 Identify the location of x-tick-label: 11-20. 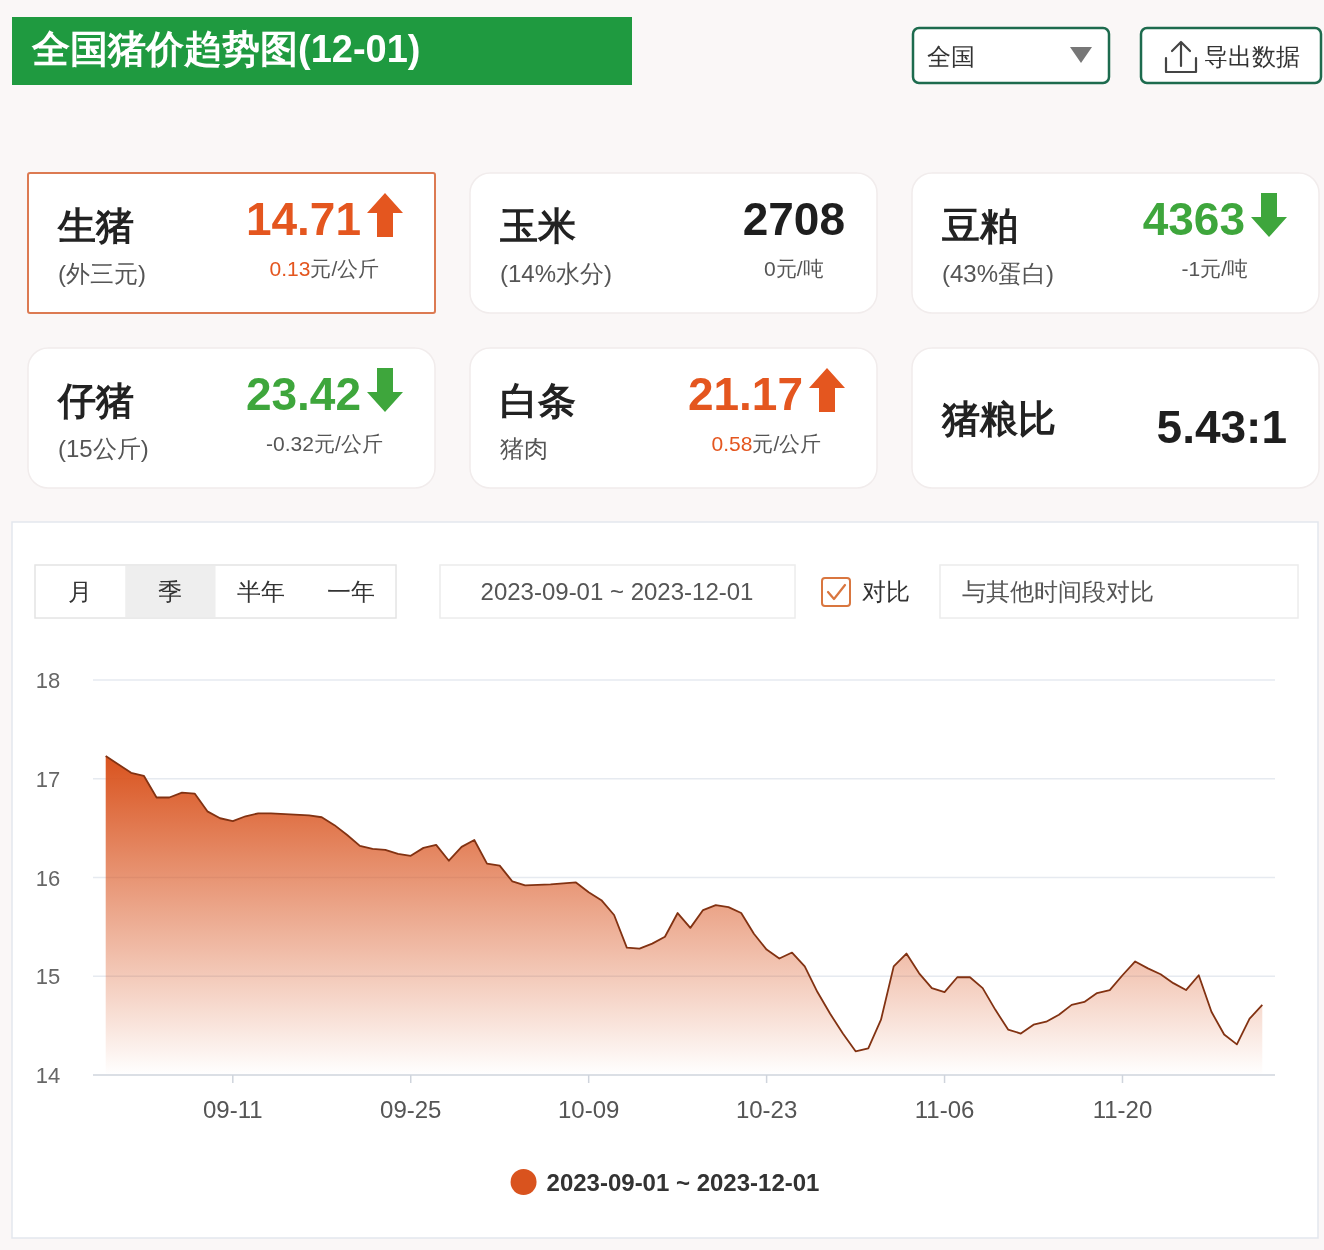
(1122, 1109).